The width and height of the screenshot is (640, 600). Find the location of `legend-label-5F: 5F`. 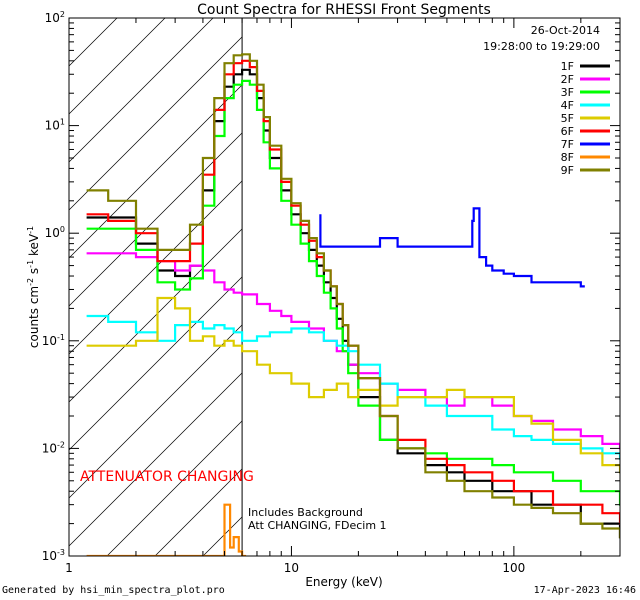

legend-label-5F: 5F is located at coordinates (567, 118).